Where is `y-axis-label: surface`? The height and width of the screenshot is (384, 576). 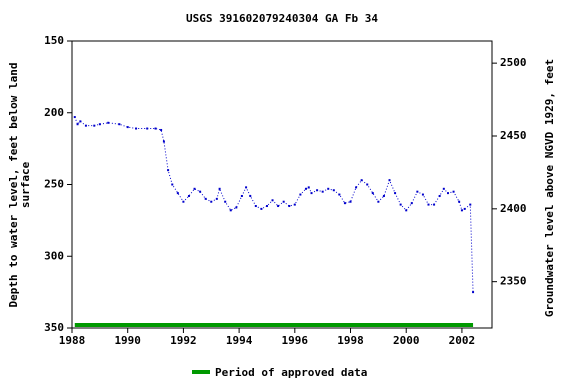
y-axis-label: surface is located at coordinates (25, 184).